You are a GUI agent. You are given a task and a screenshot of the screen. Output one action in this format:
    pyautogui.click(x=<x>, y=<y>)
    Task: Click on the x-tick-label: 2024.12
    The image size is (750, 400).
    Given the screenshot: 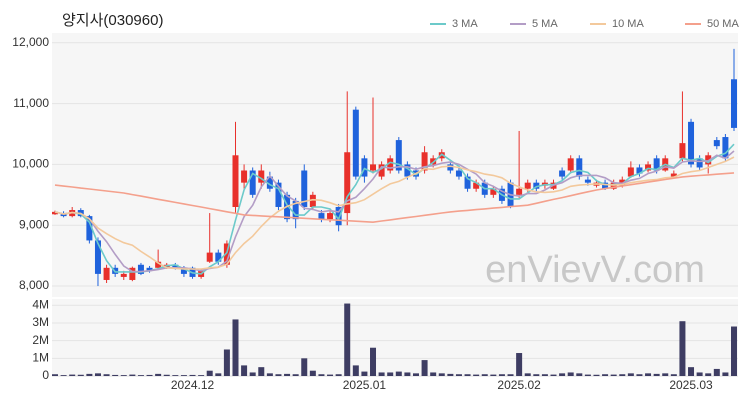 What is the action you would take?
    pyautogui.click(x=193, y=385)
    